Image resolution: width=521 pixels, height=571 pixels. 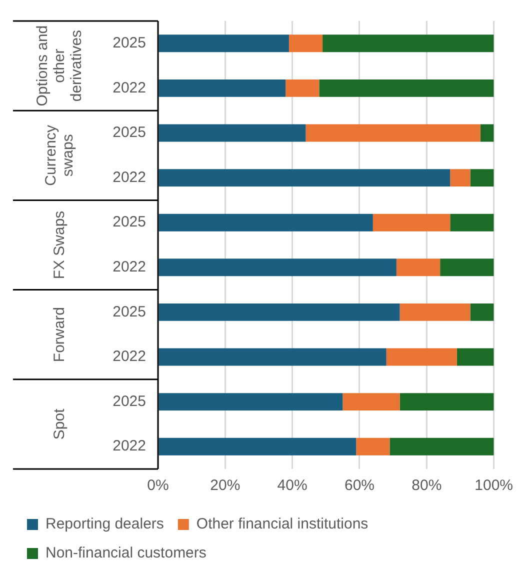 What do you see at coordinates (59, 334) in the screenshot?
I see `text: Forward` at bounding box center [59, 334].